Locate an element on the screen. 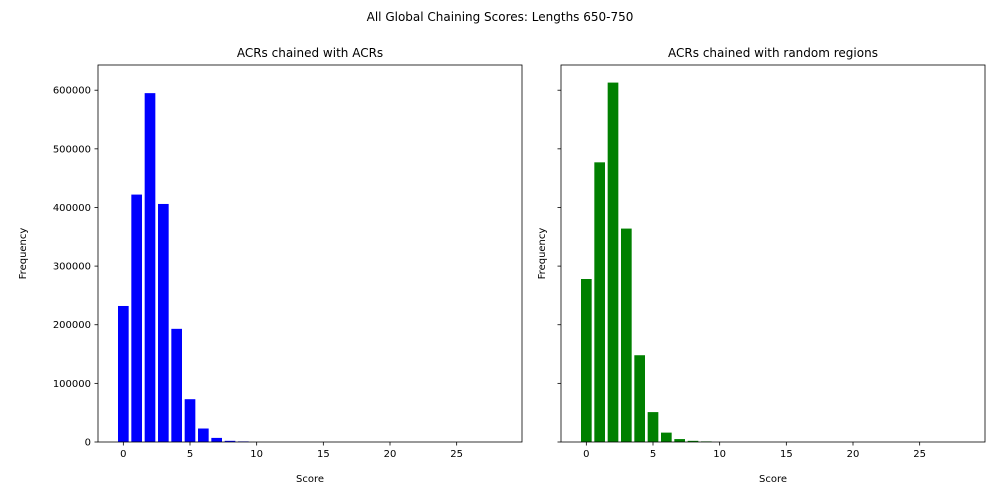 This screenshot has width=1000, height=500. y-tick-label: 400000 is located at coordinates (72, 208).